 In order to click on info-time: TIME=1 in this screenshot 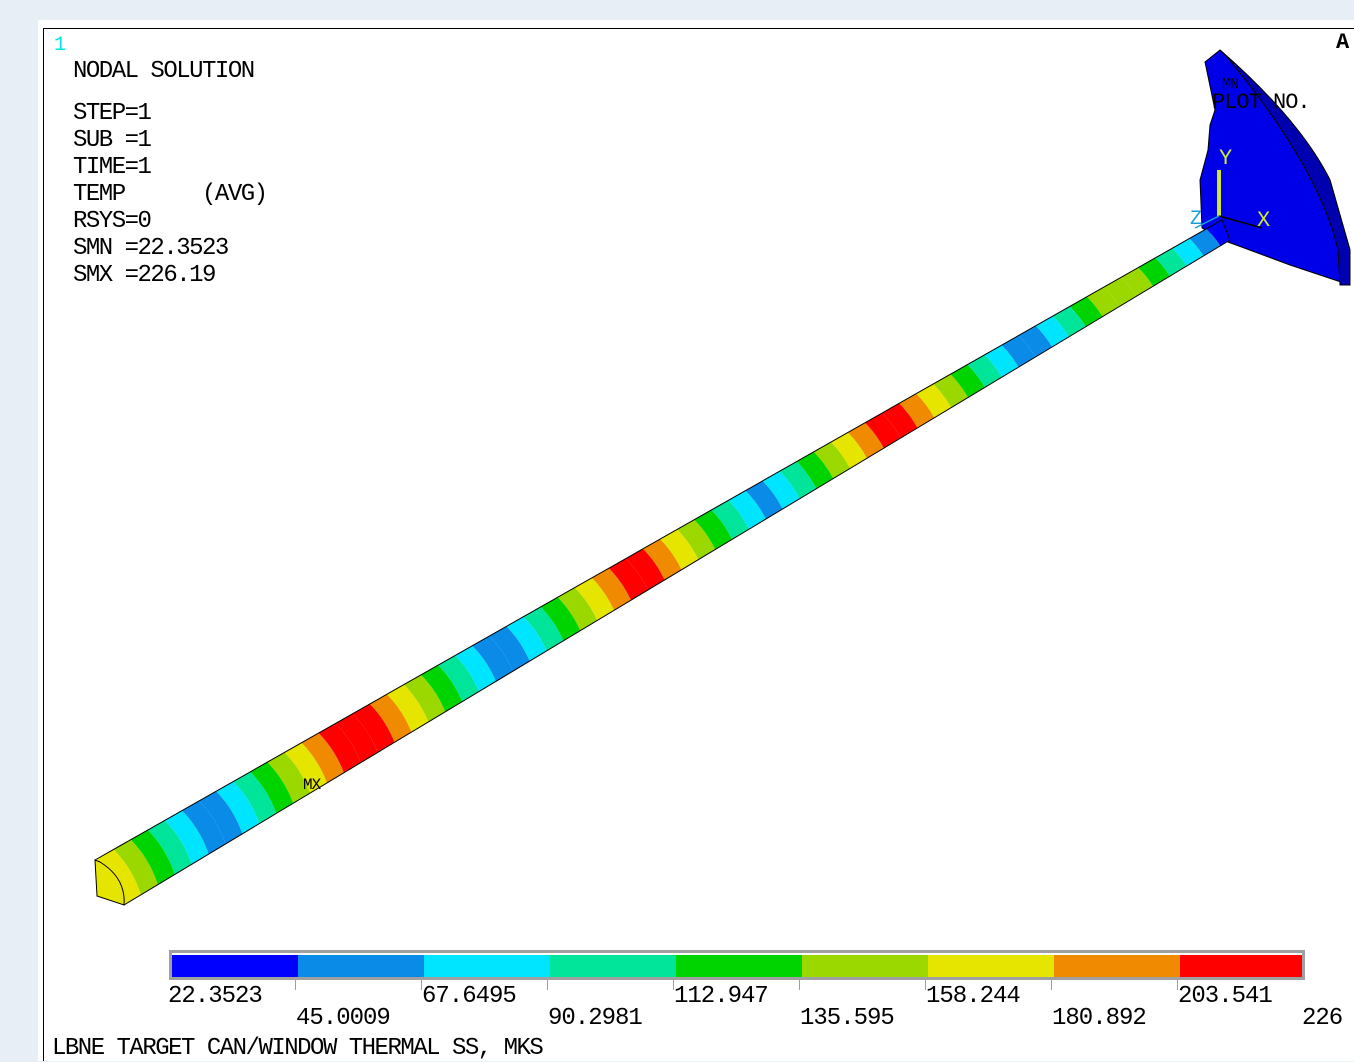, I will do `click(112, 167)`.